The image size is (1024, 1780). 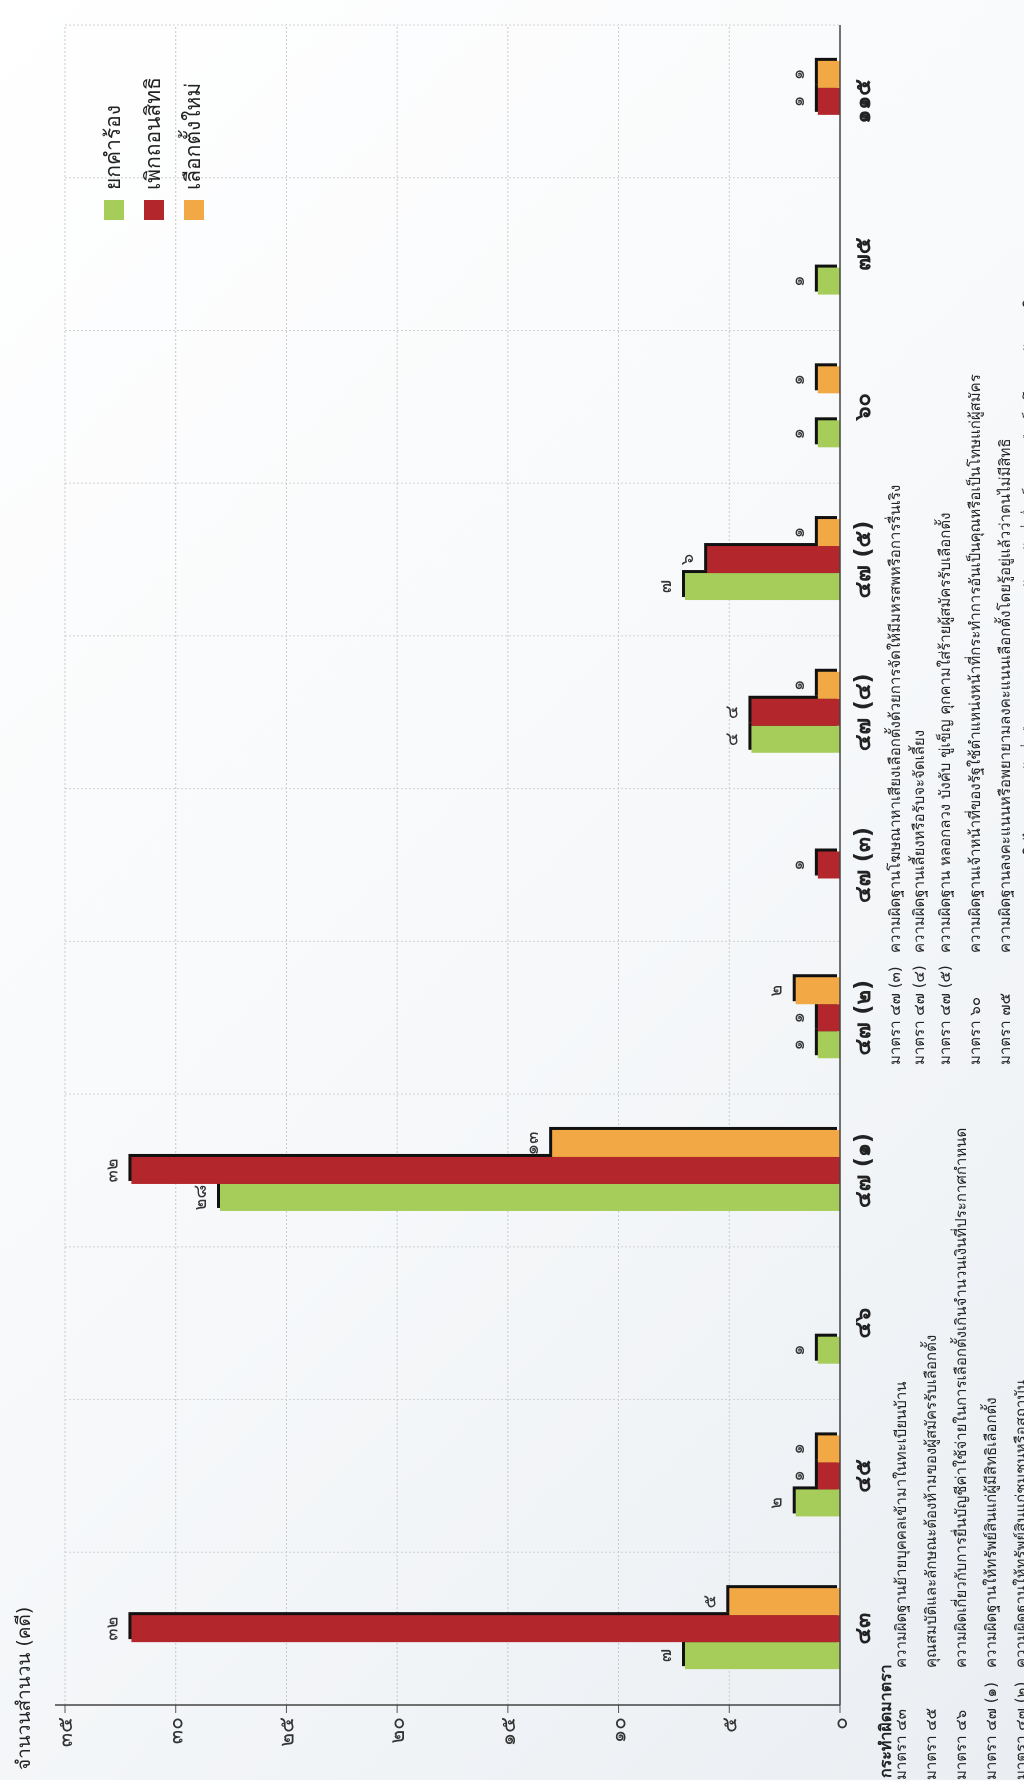 What do you see at coordinates (532, 1144) in the screenshot?
I see `value-label: ๑๓` at bounding box center [532, 1144].